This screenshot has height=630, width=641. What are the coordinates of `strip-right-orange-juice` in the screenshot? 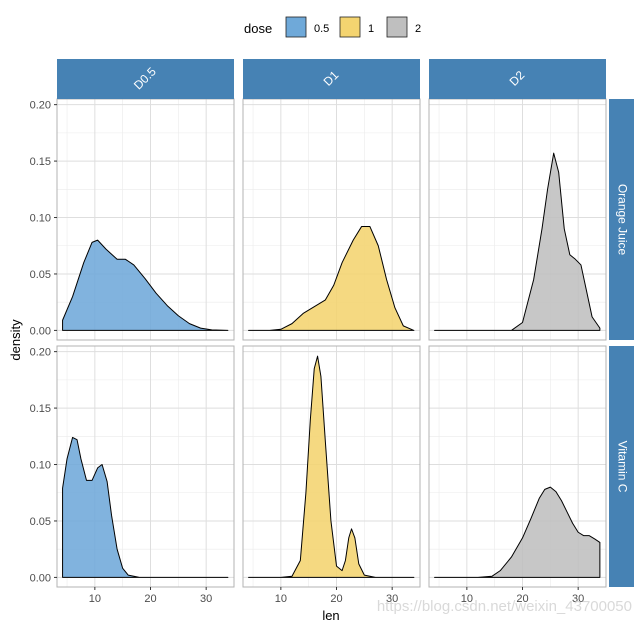 It's located at (621, 219).